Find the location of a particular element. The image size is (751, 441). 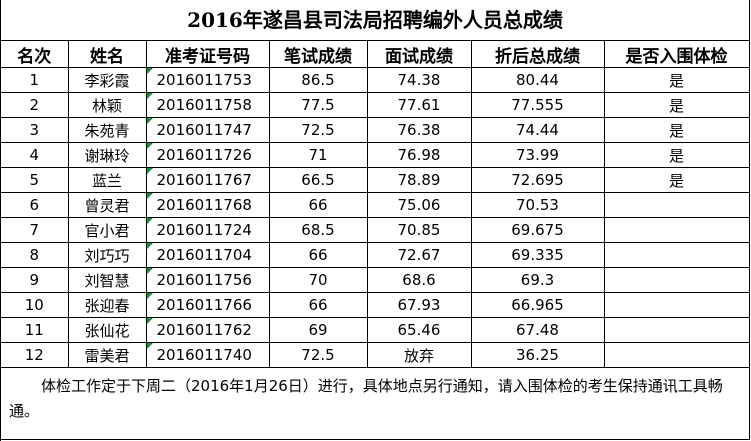

table-cell: 5 is located at coordinates (35, 180).